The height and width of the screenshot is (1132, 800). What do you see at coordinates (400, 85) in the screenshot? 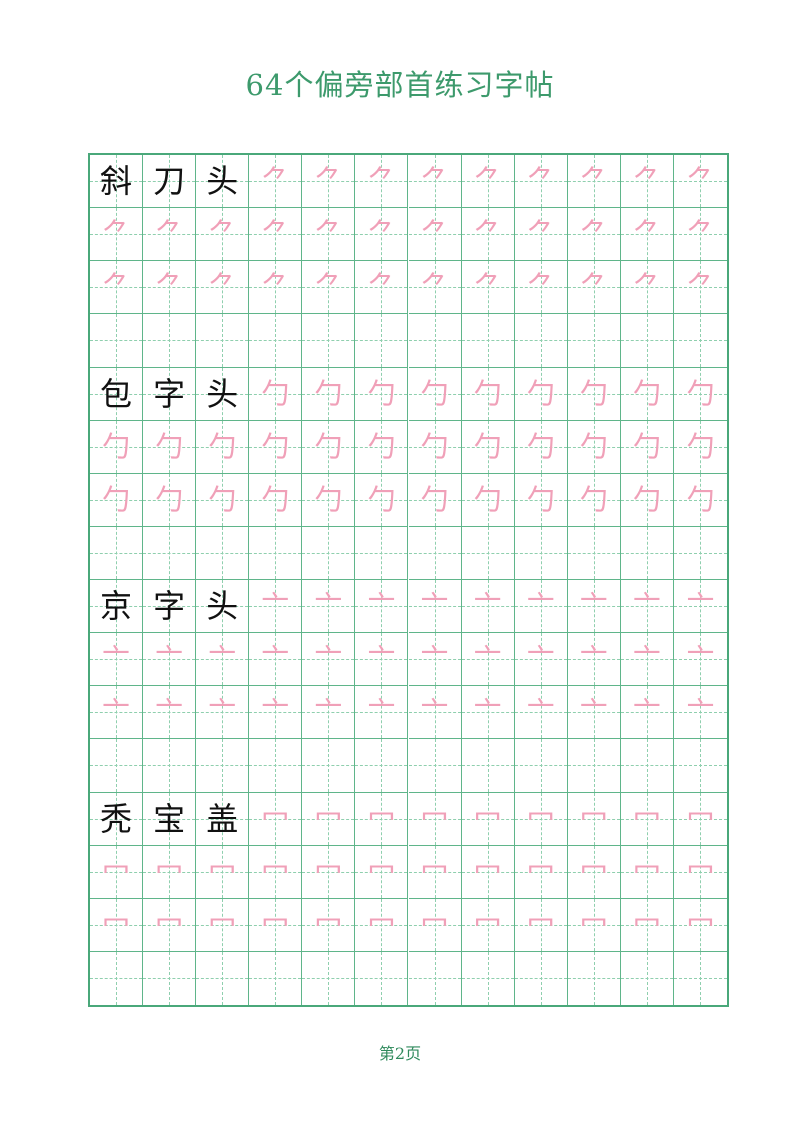
I see `page-title: 64个偏旁部首练习字帖` at bounding box center [400, 85].